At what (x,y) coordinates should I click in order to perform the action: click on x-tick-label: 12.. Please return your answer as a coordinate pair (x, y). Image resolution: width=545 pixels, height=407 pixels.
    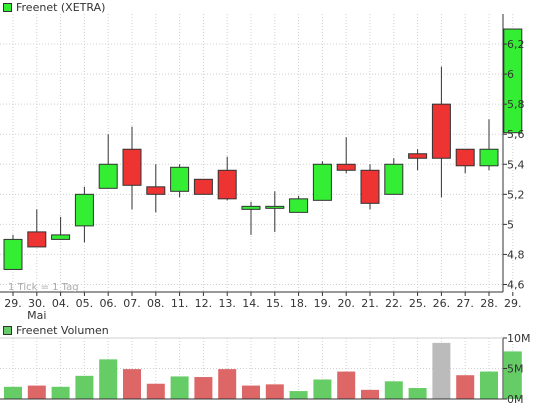
    Looking at the image, I should click on (204, 303).